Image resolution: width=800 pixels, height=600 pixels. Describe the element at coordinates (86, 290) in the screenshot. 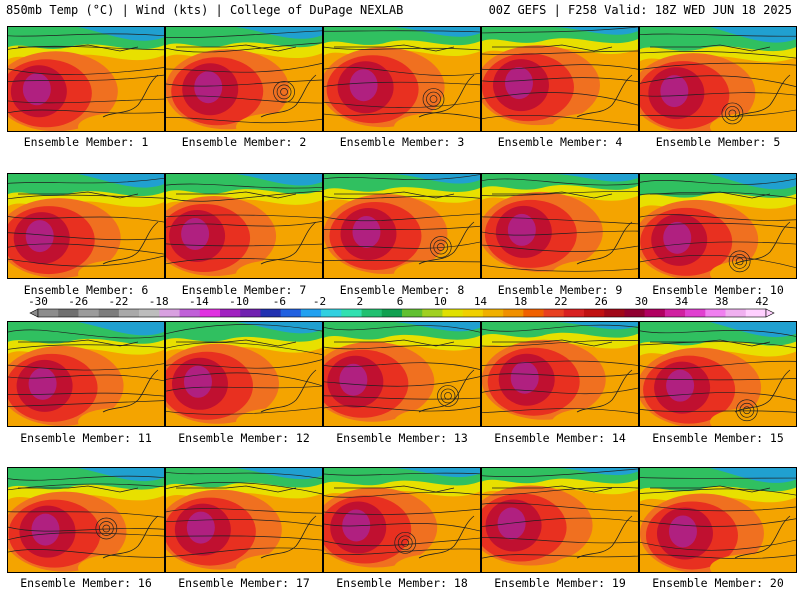

I see `member-caption: Ensemble Member: 6` at that location.